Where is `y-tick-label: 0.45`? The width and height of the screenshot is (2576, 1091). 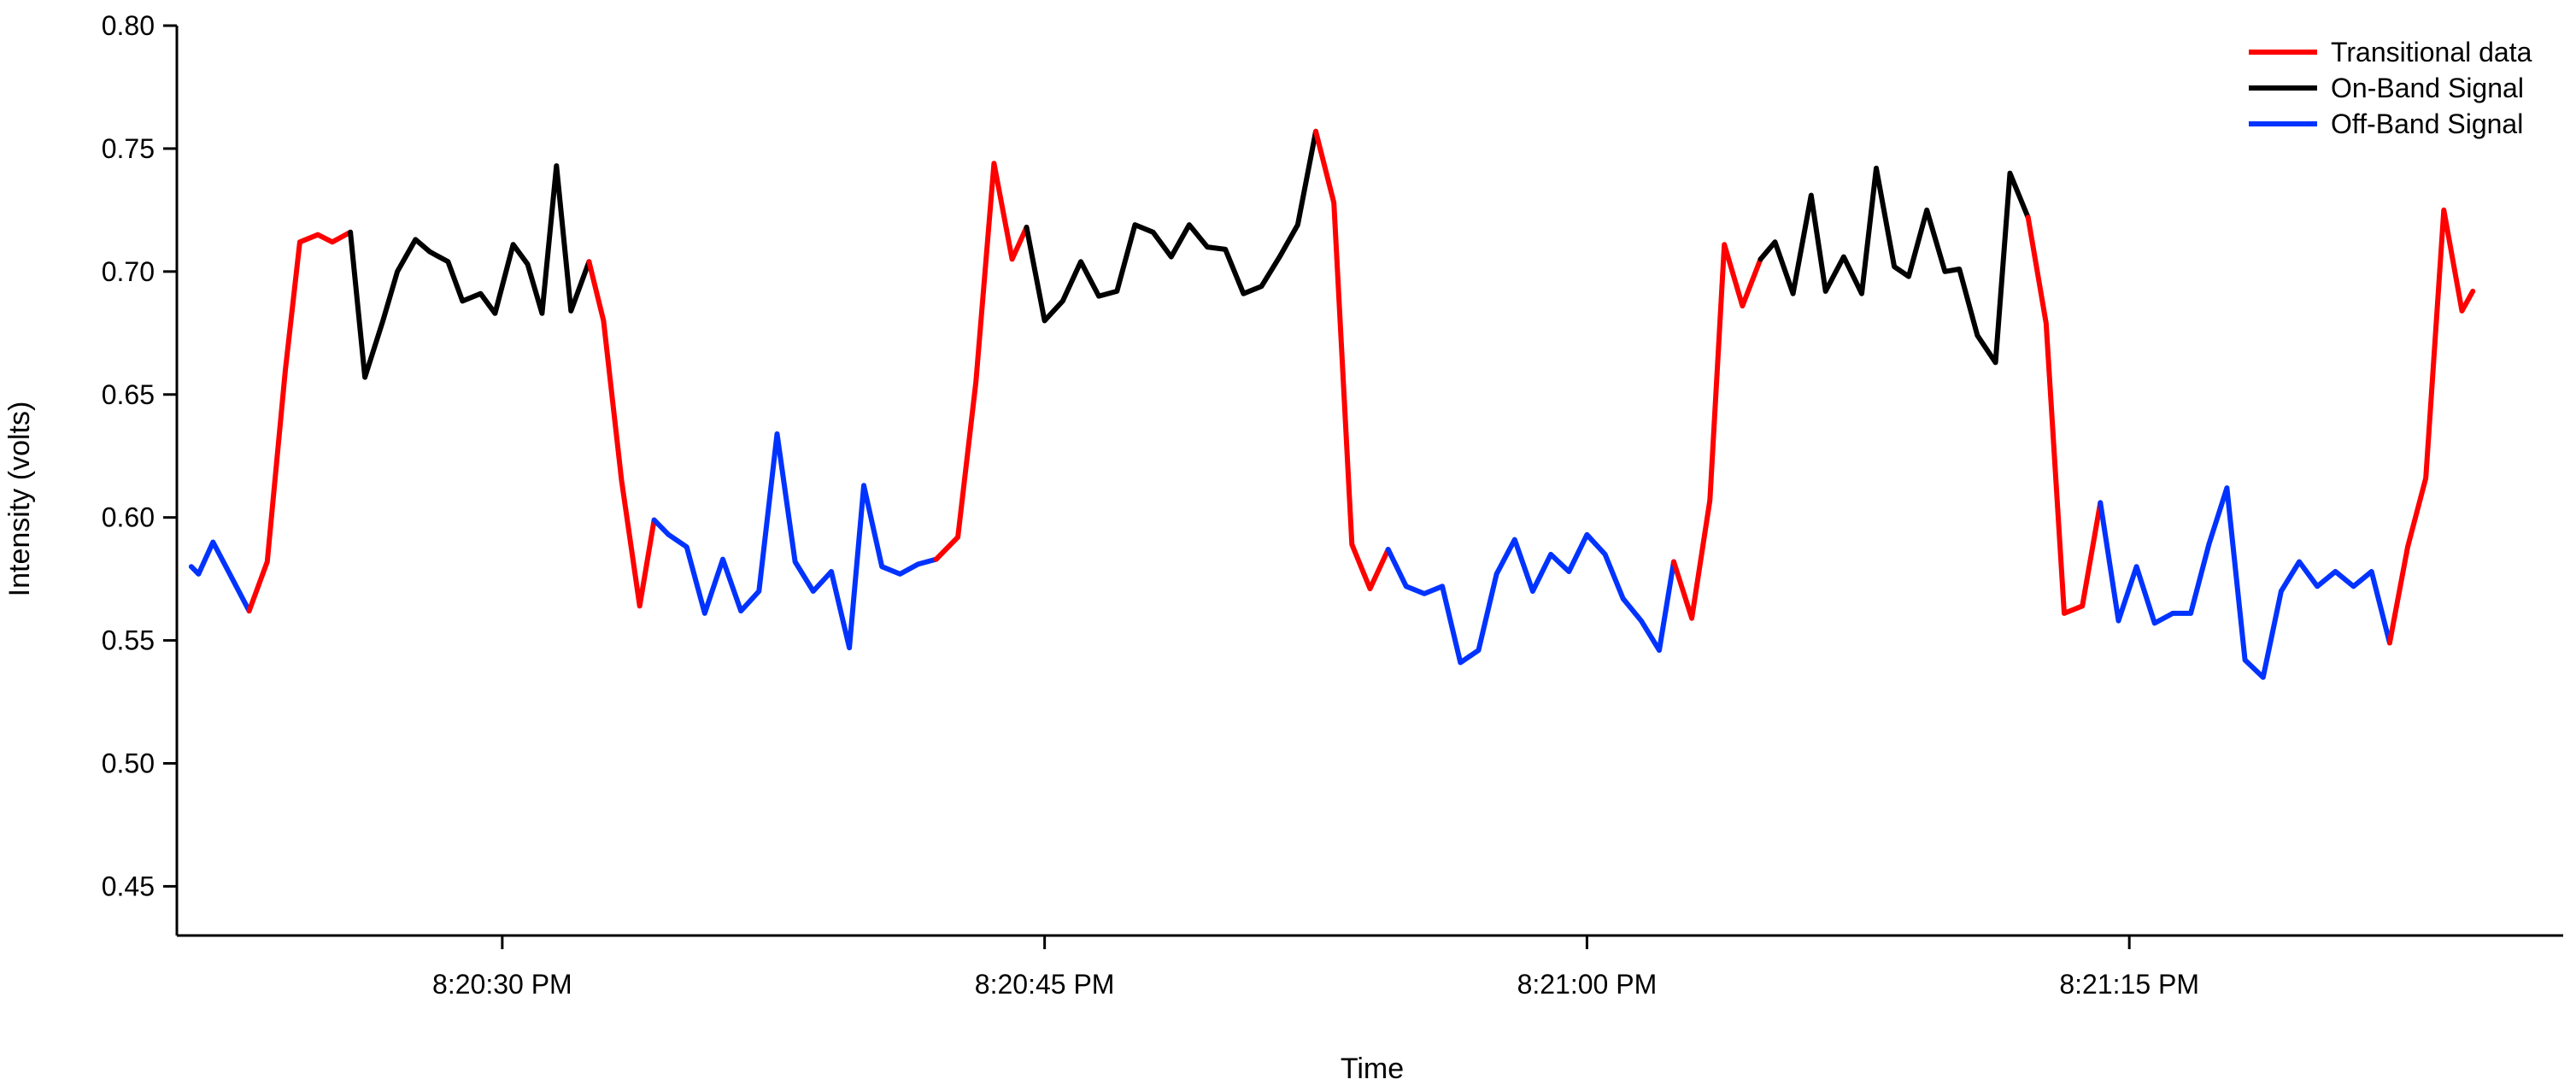 y-tick-label: 0.45 is located at coordinates (128, 886).